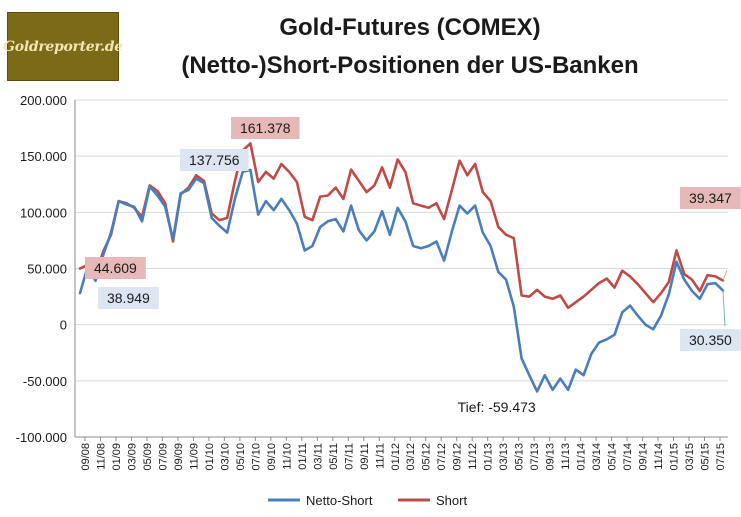 The width and height of the screenshot is (741, 517). What do you see at coordinates (451, 500) in the screenshot?
I see `legend-label: Short` at bounding box center [451, 500].